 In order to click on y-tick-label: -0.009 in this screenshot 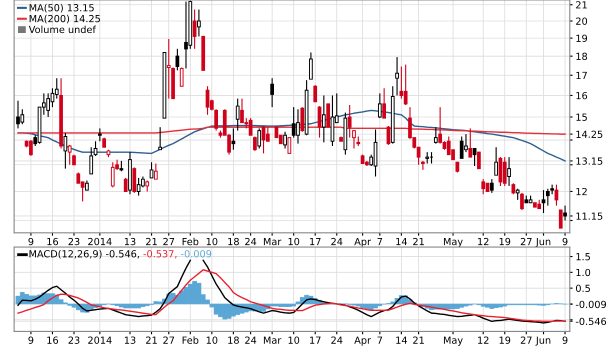, I will do `click(591, 304)`.